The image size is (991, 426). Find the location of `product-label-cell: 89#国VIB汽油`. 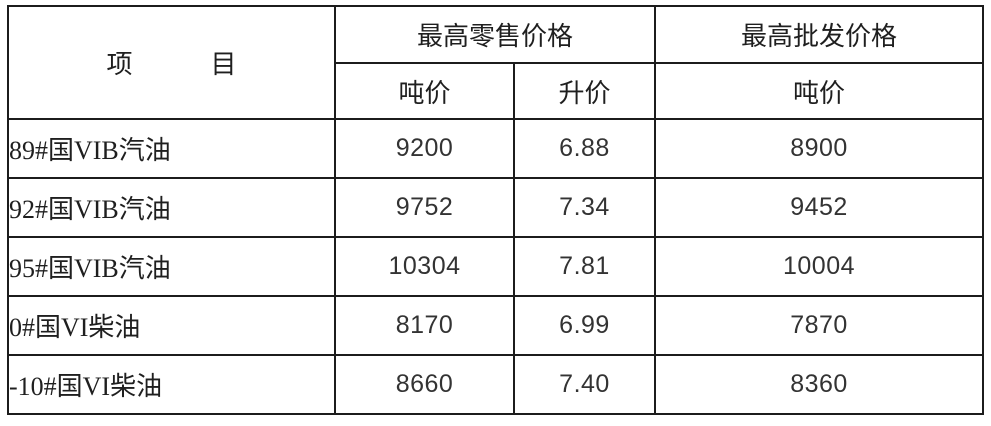

product-label-cell: 89#国VIB汽油 is located at coordinates (171, 148).